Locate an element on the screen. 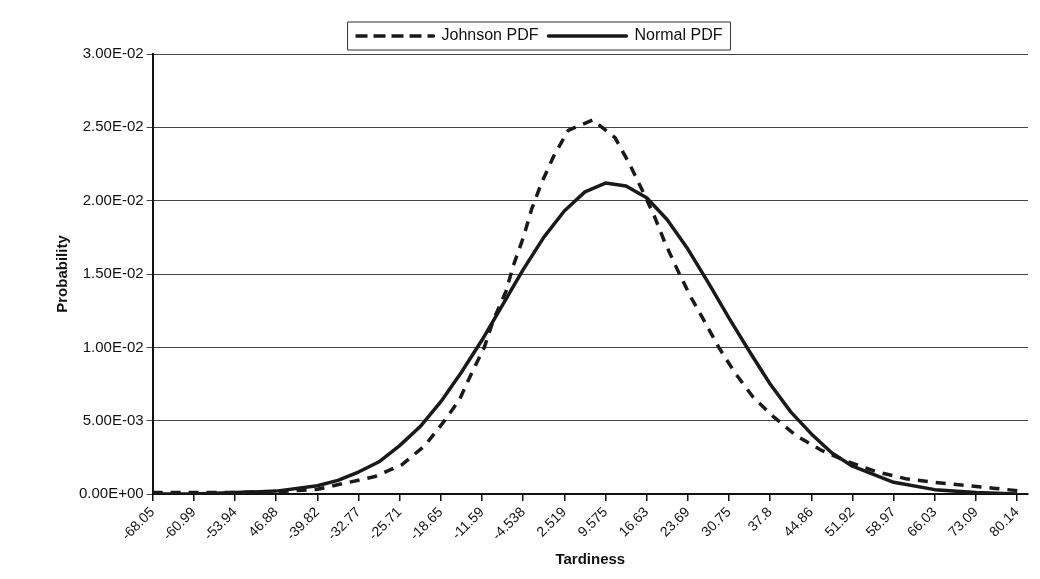 This screenshot has height=579, width=1040. y-tick-label: 3.00E-02 is located at coordinates (113, 53).